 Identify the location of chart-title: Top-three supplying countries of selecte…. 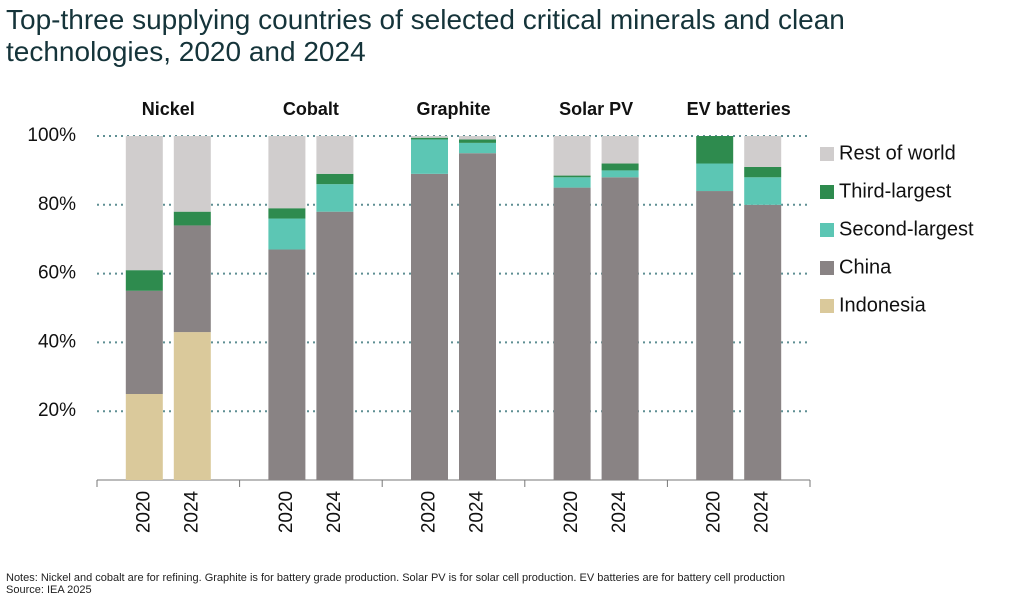
(425, 35).